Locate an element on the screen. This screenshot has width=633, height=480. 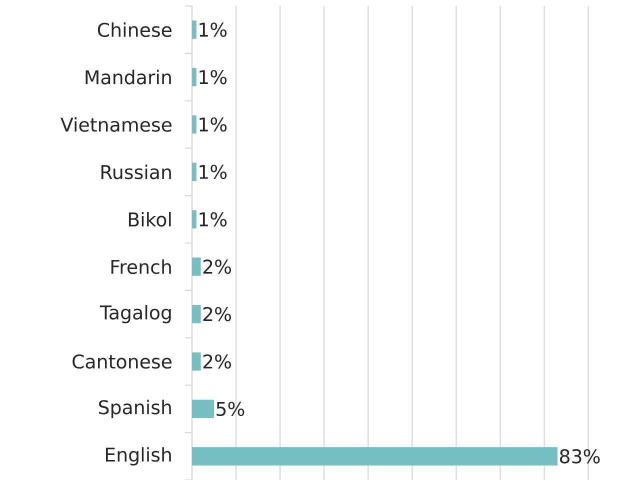
y-tick-label: Spanish is located at coordinates (134, 409).